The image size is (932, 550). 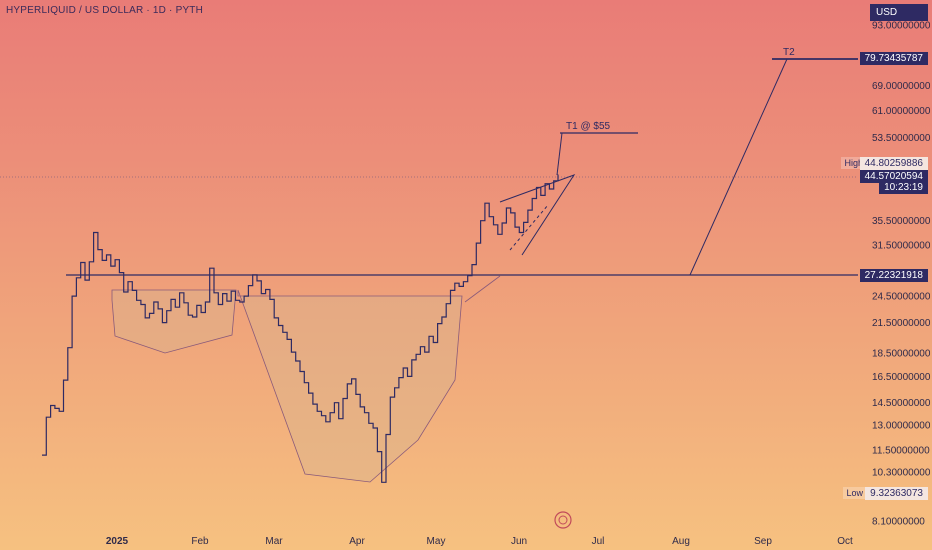 I want to click on time-tick-label: Oct, so click(x=845, y=541).